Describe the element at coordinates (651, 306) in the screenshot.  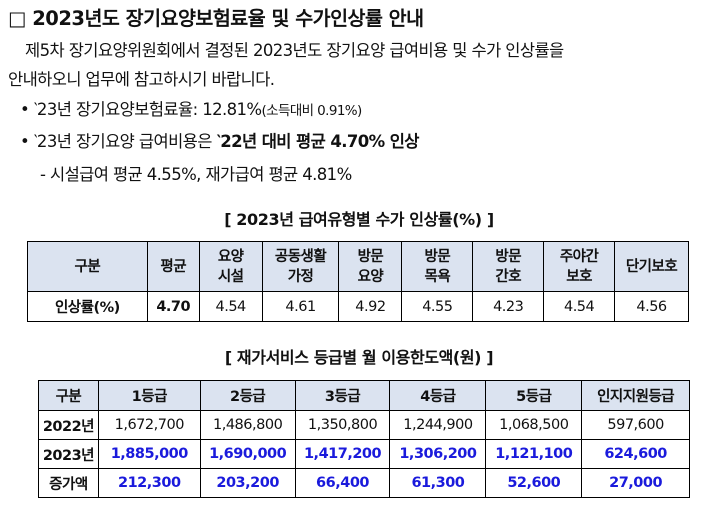
I see `table1-value: 4.56` at that location.